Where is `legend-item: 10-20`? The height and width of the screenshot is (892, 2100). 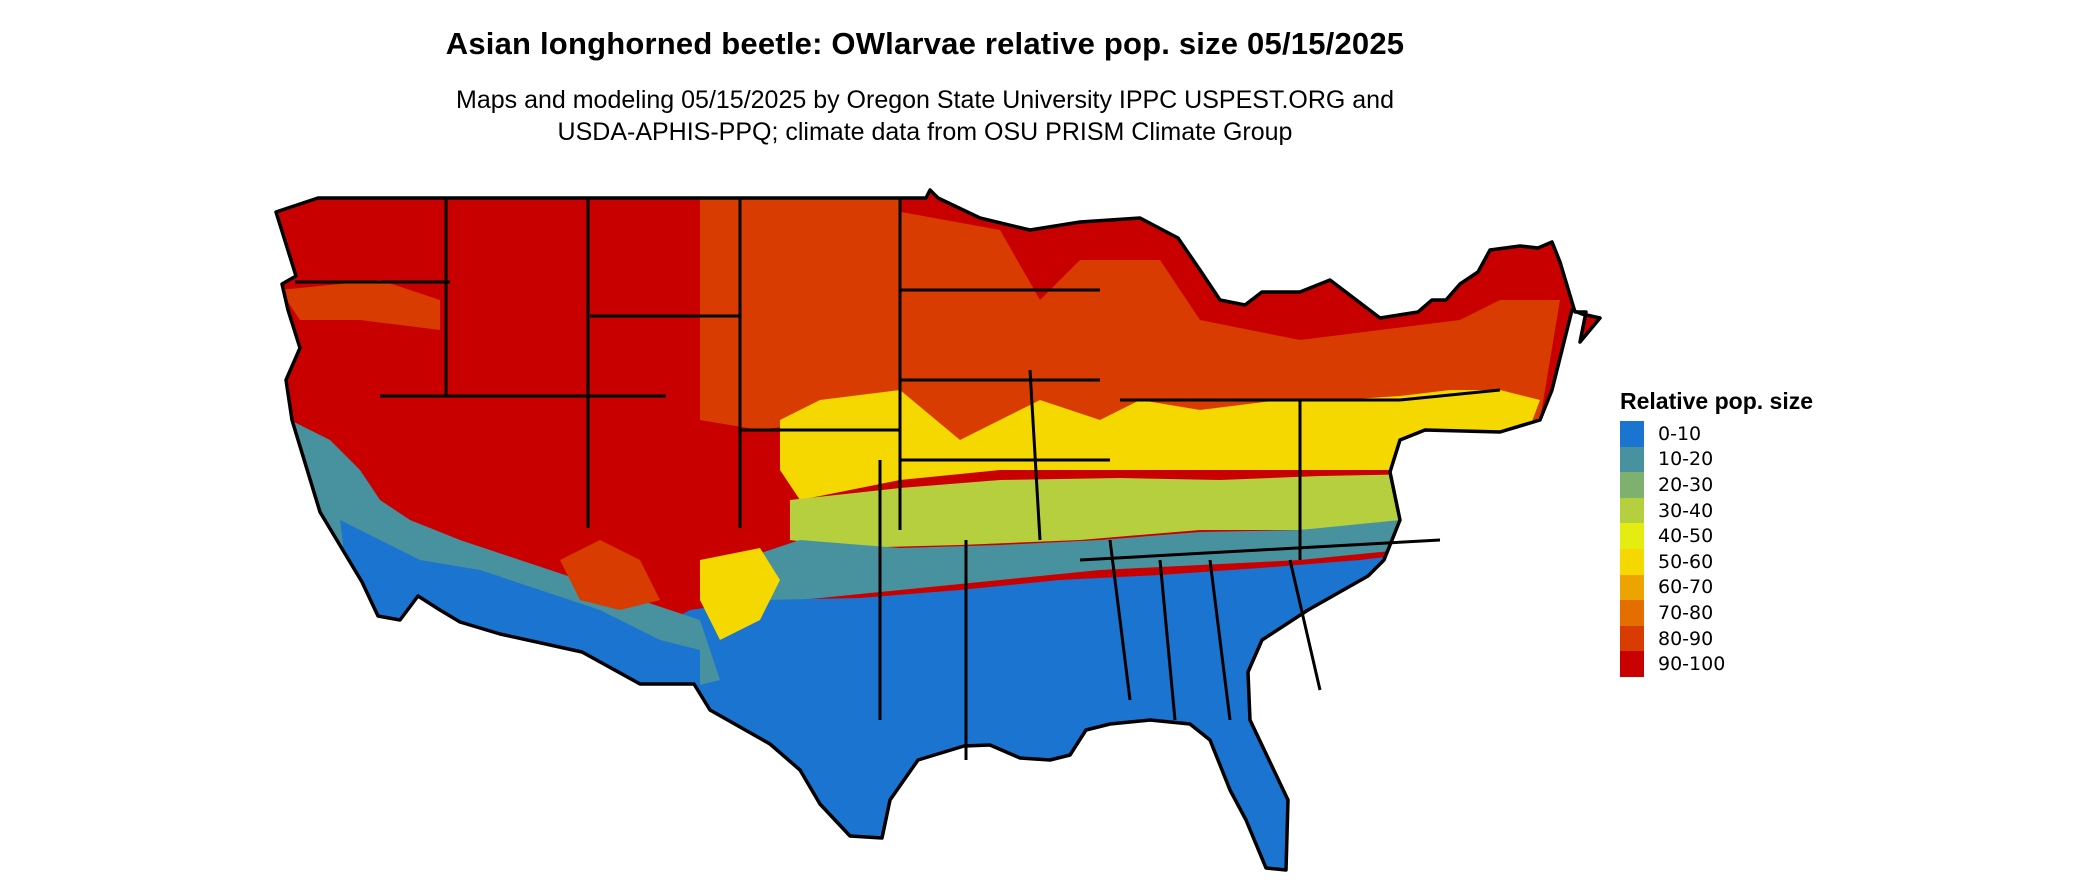 legend-item: 10-20 is located at coordinates (1716, 459).